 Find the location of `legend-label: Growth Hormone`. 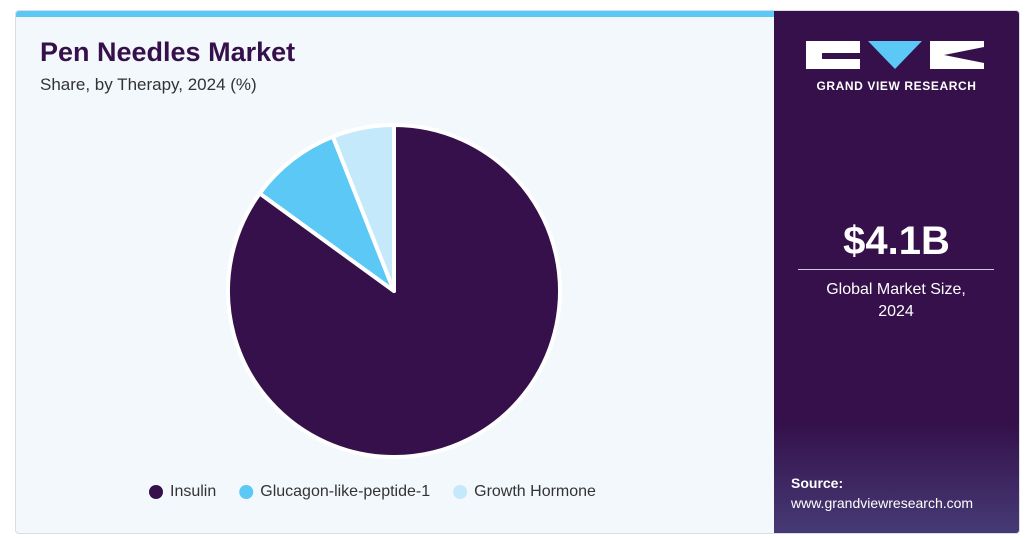

legend-label: Growth Hormone is located at coordinates (535, 491).